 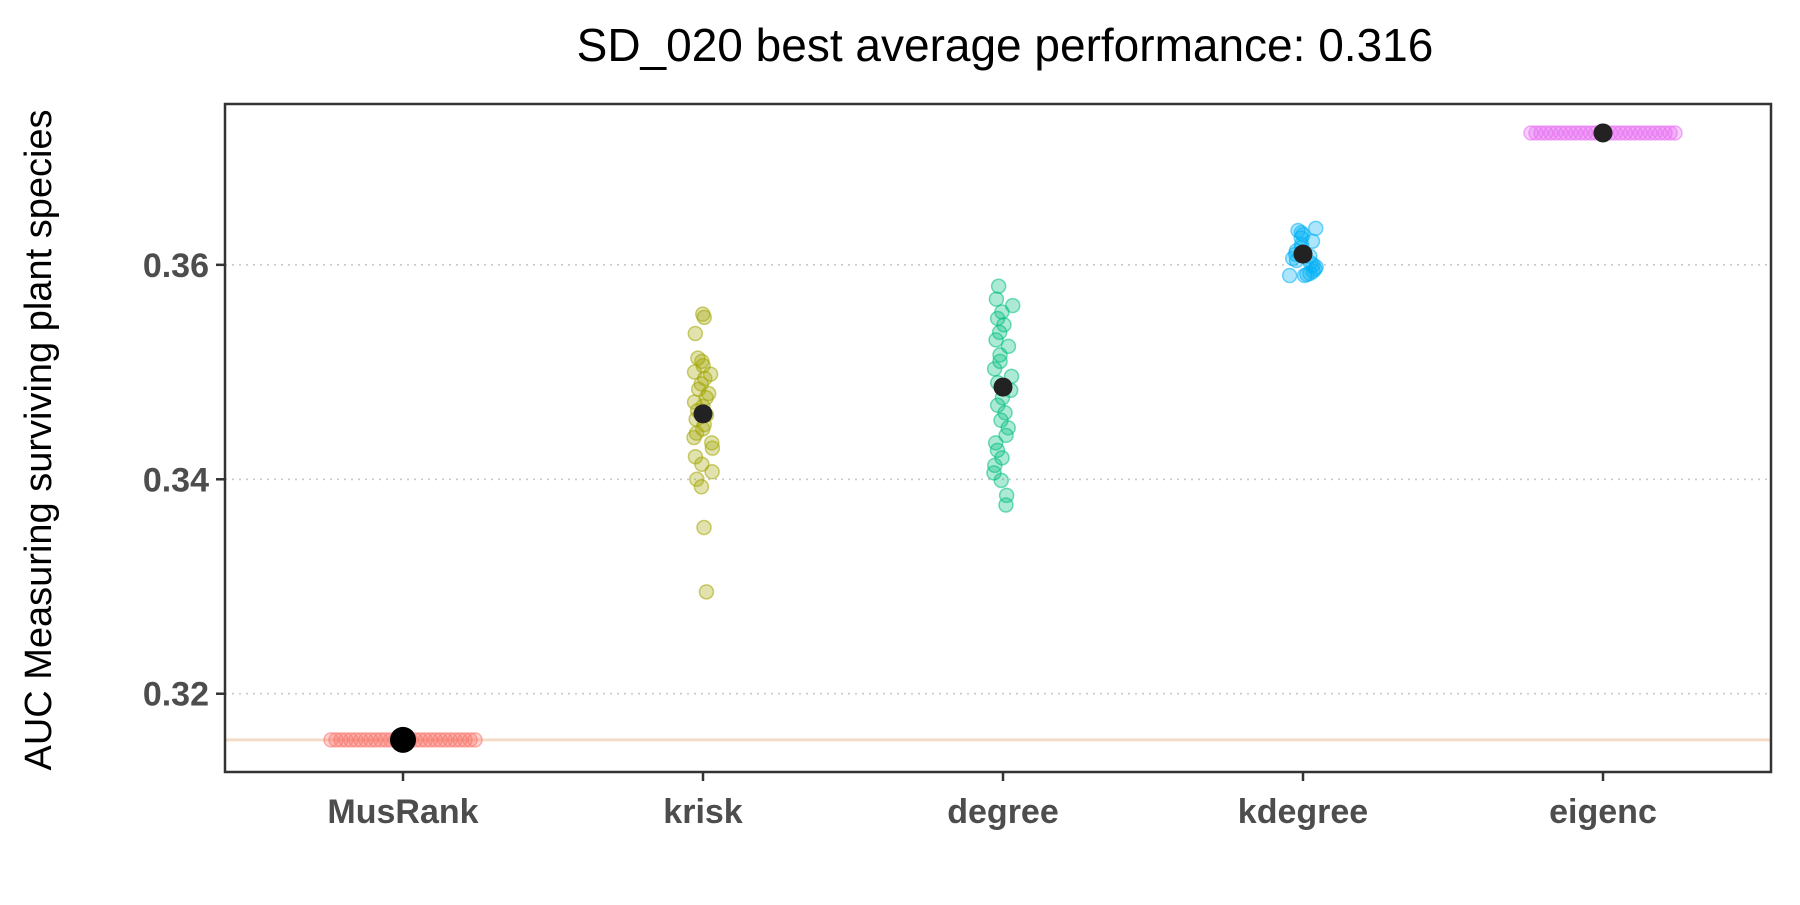 I want to click on y-tick-label: 0.32, so click(x=176, y=695).